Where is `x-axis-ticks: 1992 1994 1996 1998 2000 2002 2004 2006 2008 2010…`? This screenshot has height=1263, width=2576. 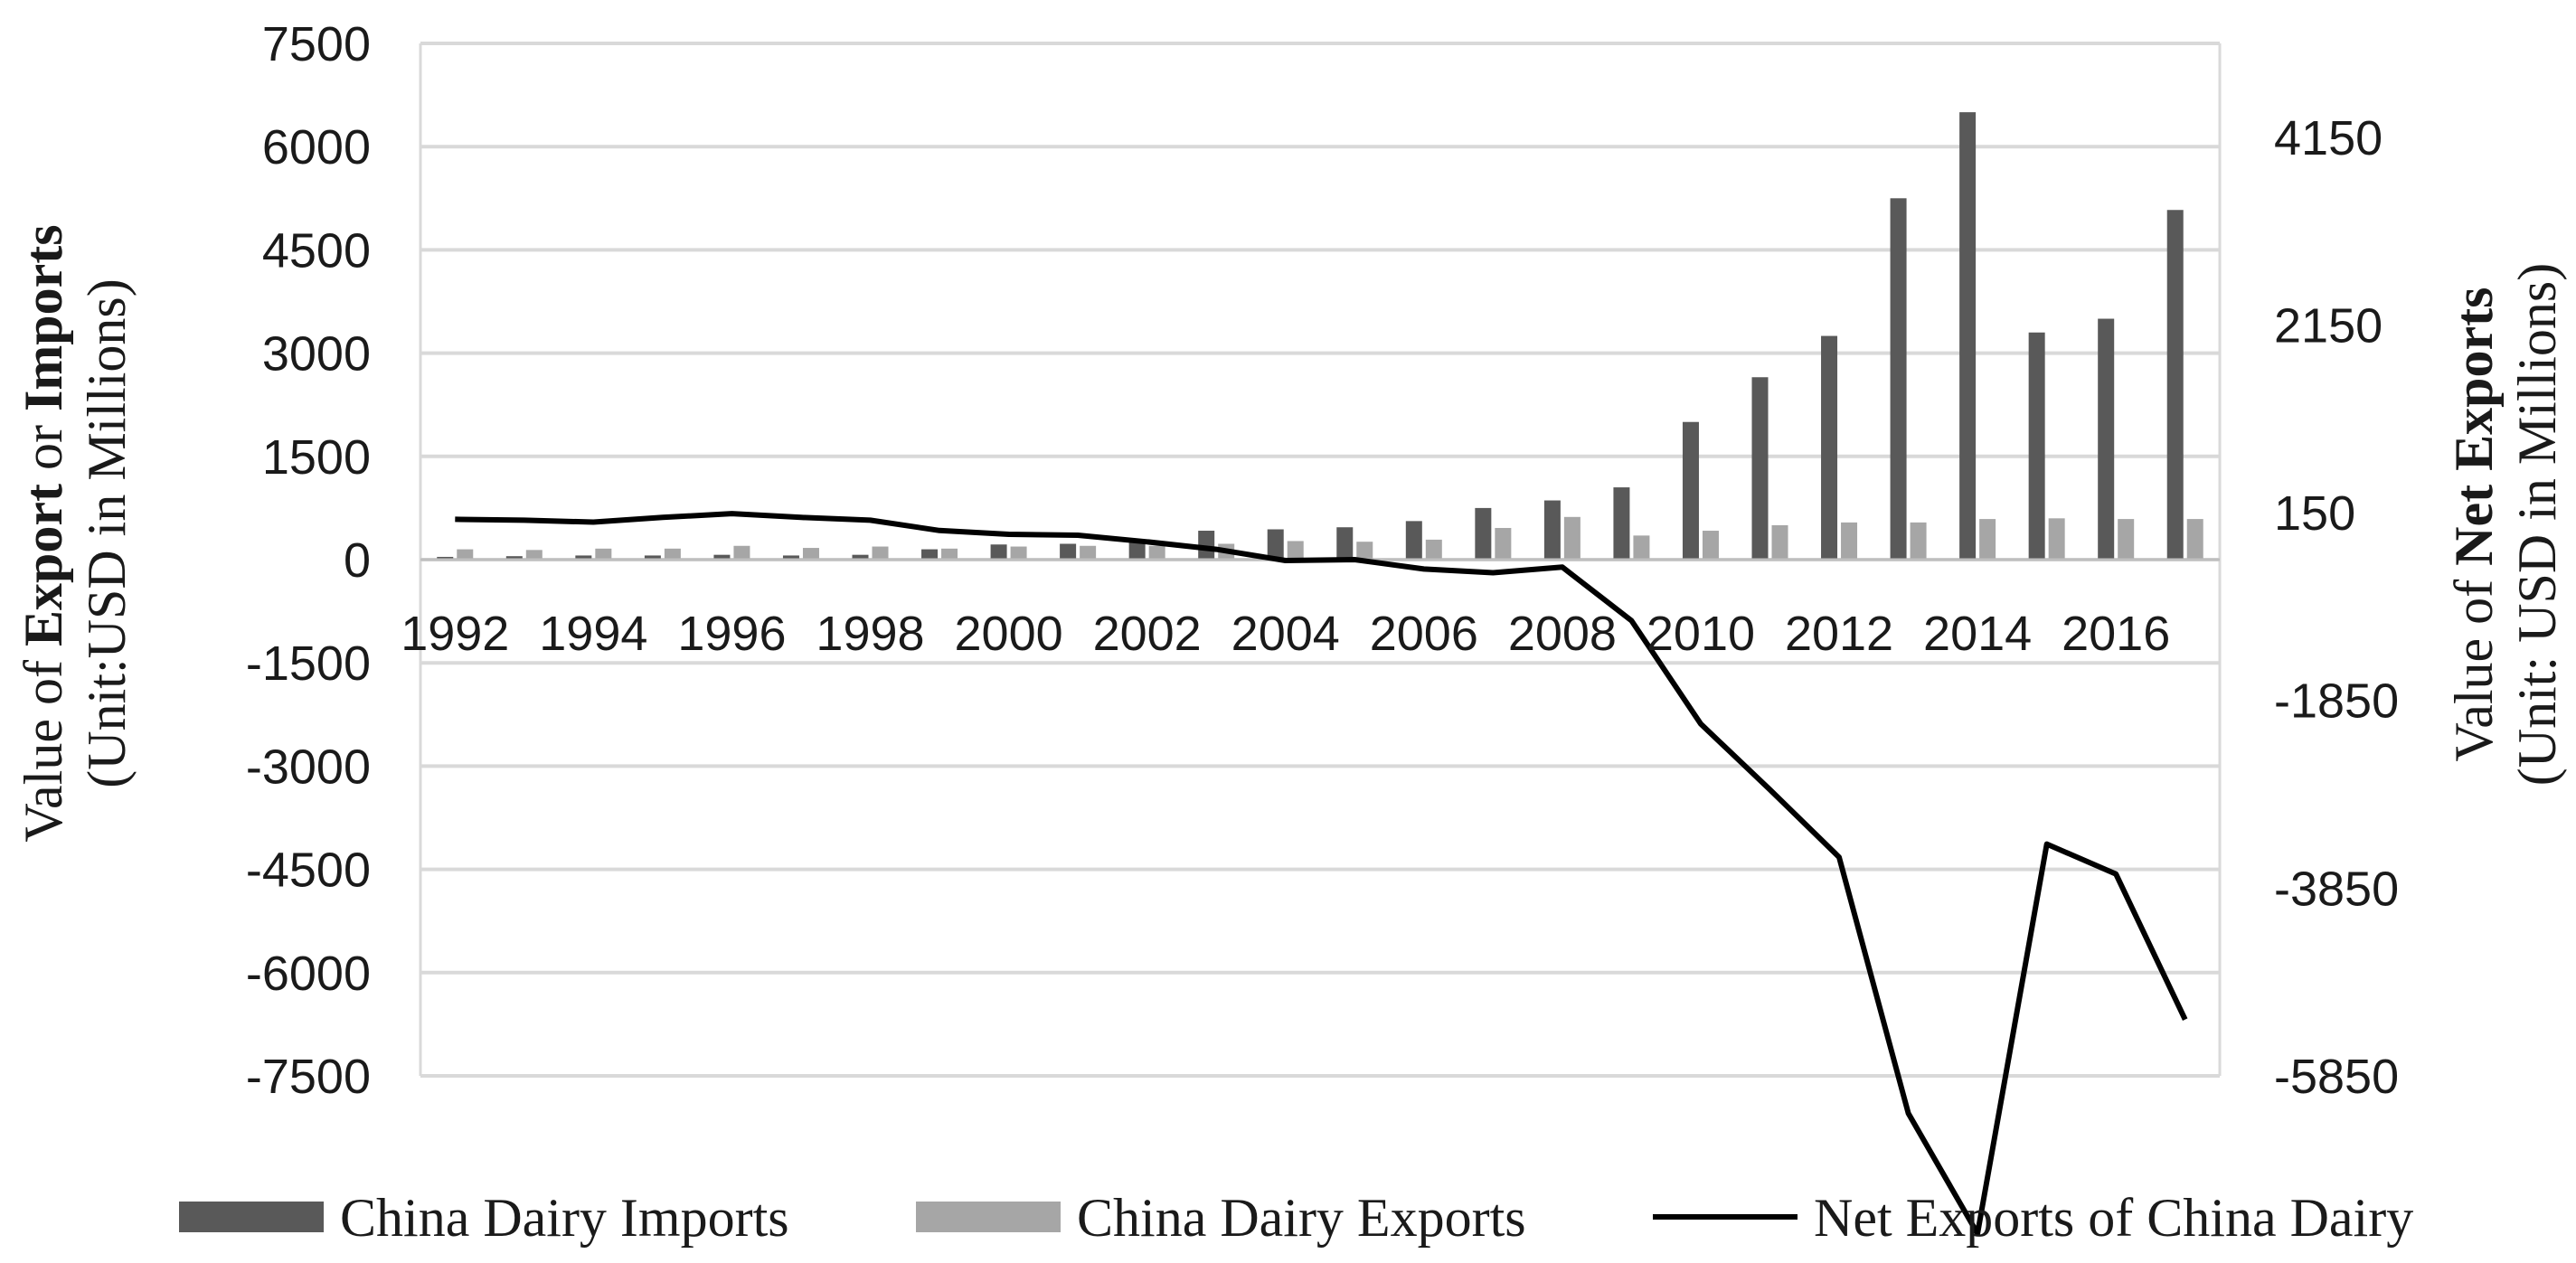 x-axis-ticks: 1992 1994 1996 1998 2000 2002 2004 2006 2008 2010… is located at coordinates (1285, 634).